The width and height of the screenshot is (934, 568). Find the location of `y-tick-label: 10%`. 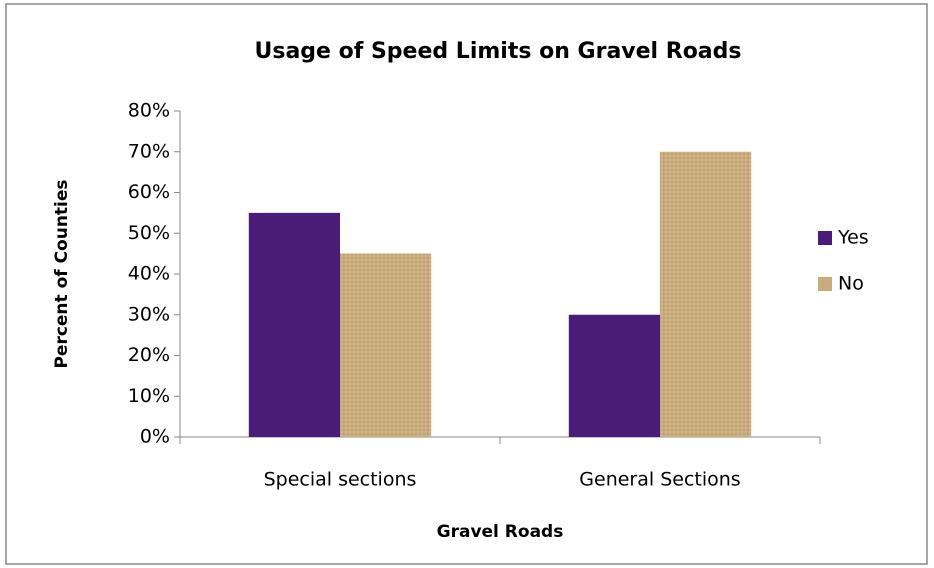

y-tick-label: 10% is located at coordinates (149, 396).